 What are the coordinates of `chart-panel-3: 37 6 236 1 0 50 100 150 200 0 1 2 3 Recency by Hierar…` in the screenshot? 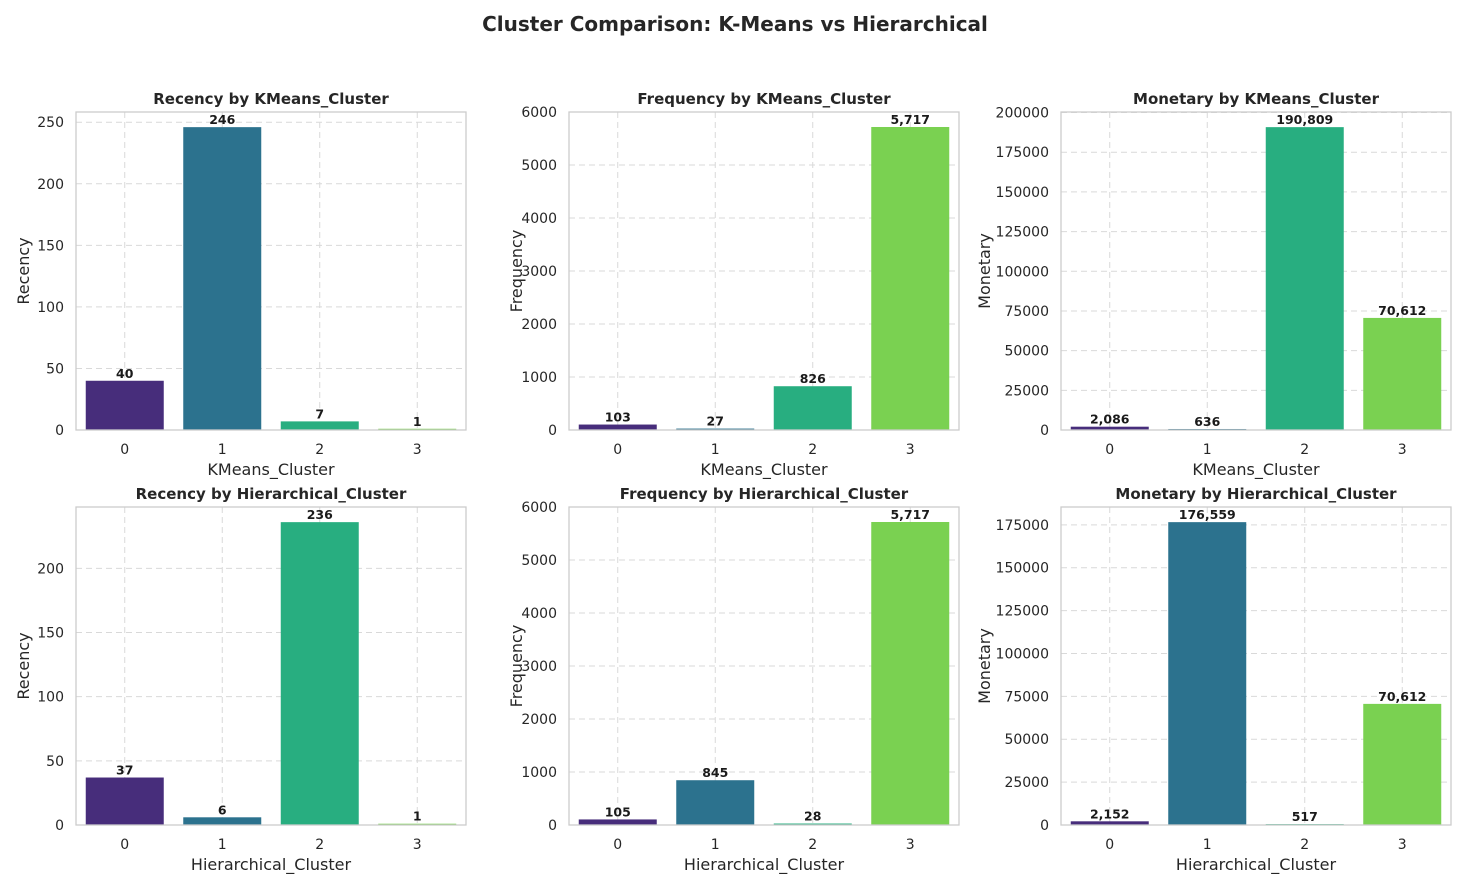 It's located at (240, 680).